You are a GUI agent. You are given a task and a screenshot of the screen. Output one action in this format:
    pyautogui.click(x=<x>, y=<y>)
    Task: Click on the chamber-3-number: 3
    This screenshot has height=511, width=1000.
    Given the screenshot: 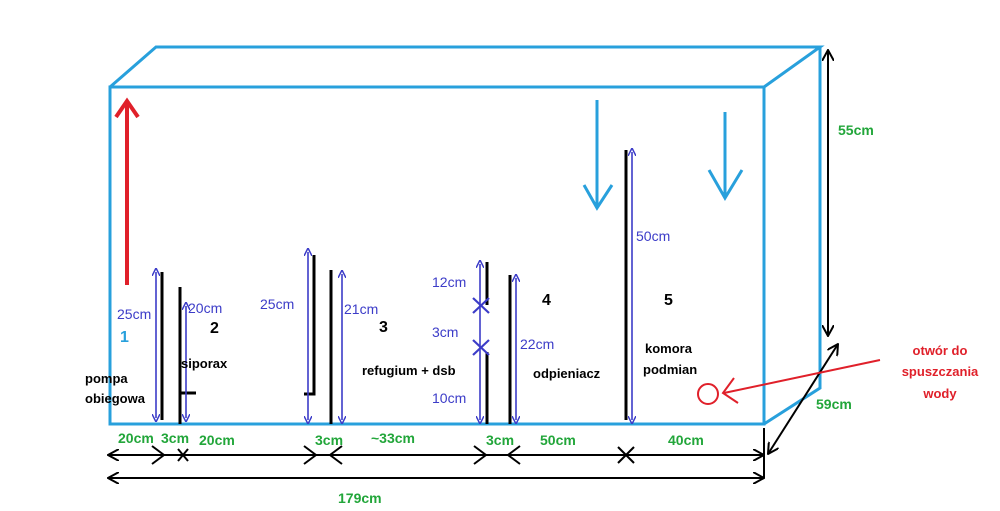 What is the action you would take?
    pyautogui.click(x=383, y=327)
    